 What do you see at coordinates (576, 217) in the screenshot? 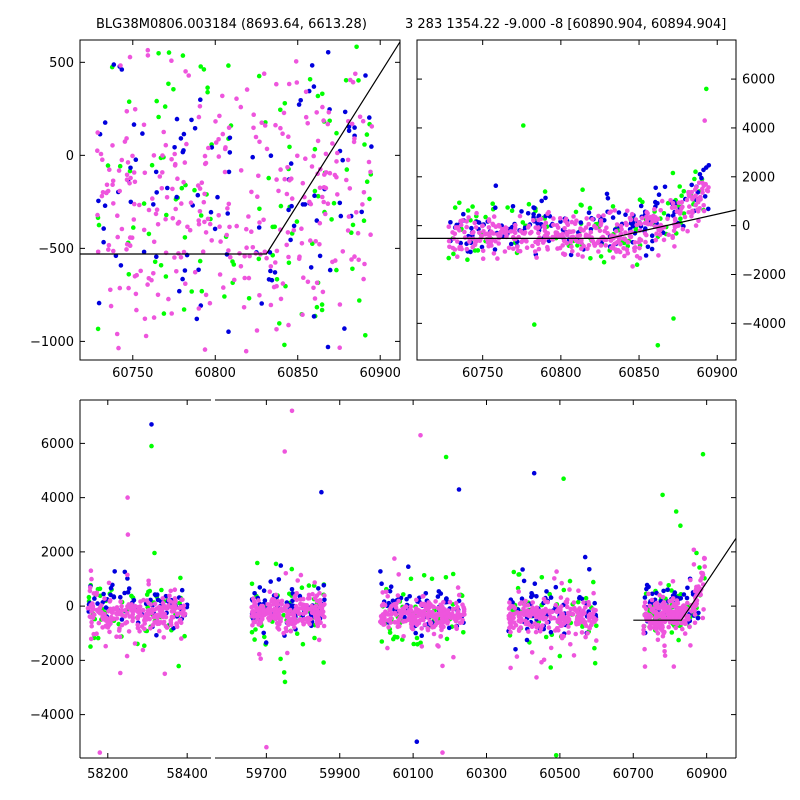
I see `points-season` at bounding box center [576, 217].